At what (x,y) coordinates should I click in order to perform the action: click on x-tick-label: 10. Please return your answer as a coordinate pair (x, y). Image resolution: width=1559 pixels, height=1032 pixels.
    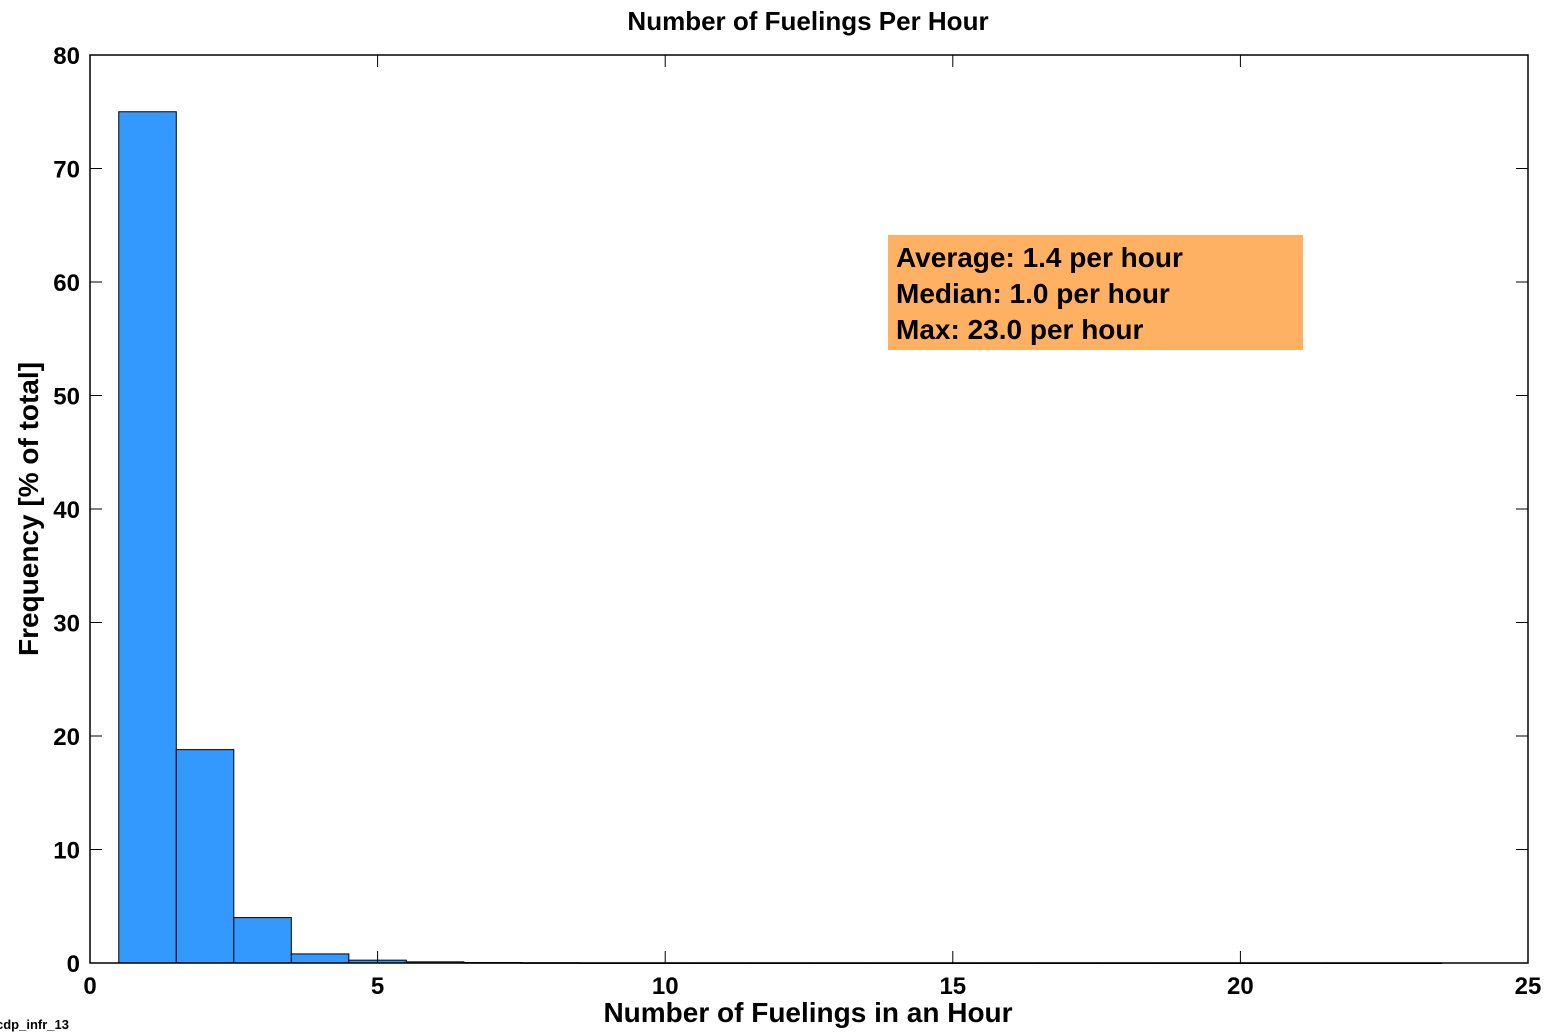
    Looking at the image, I should click on (665, 986).